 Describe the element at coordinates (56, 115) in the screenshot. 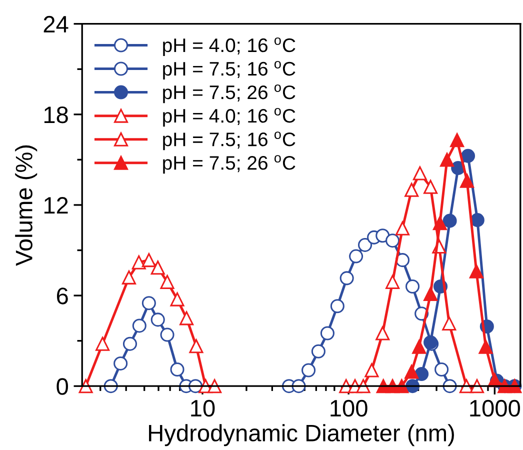

I see `y-tick-label: 18` at that location.